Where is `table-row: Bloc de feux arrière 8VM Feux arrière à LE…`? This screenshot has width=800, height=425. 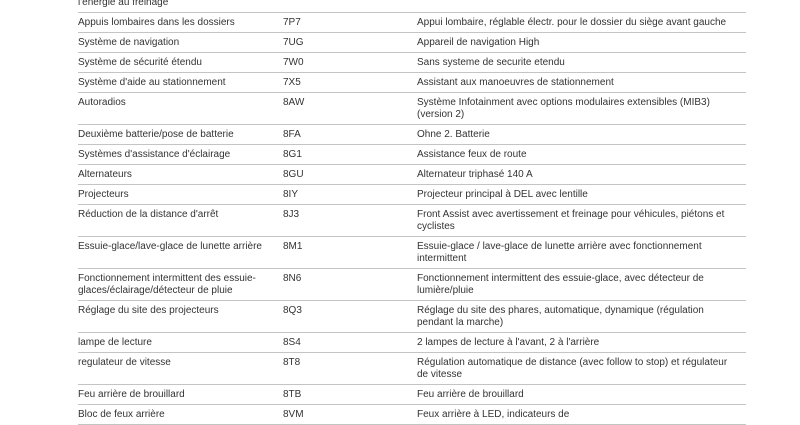
table-row: Bloc de feux arrière 8VM Feux arrière à LE… is located at coordinates (412, 415).